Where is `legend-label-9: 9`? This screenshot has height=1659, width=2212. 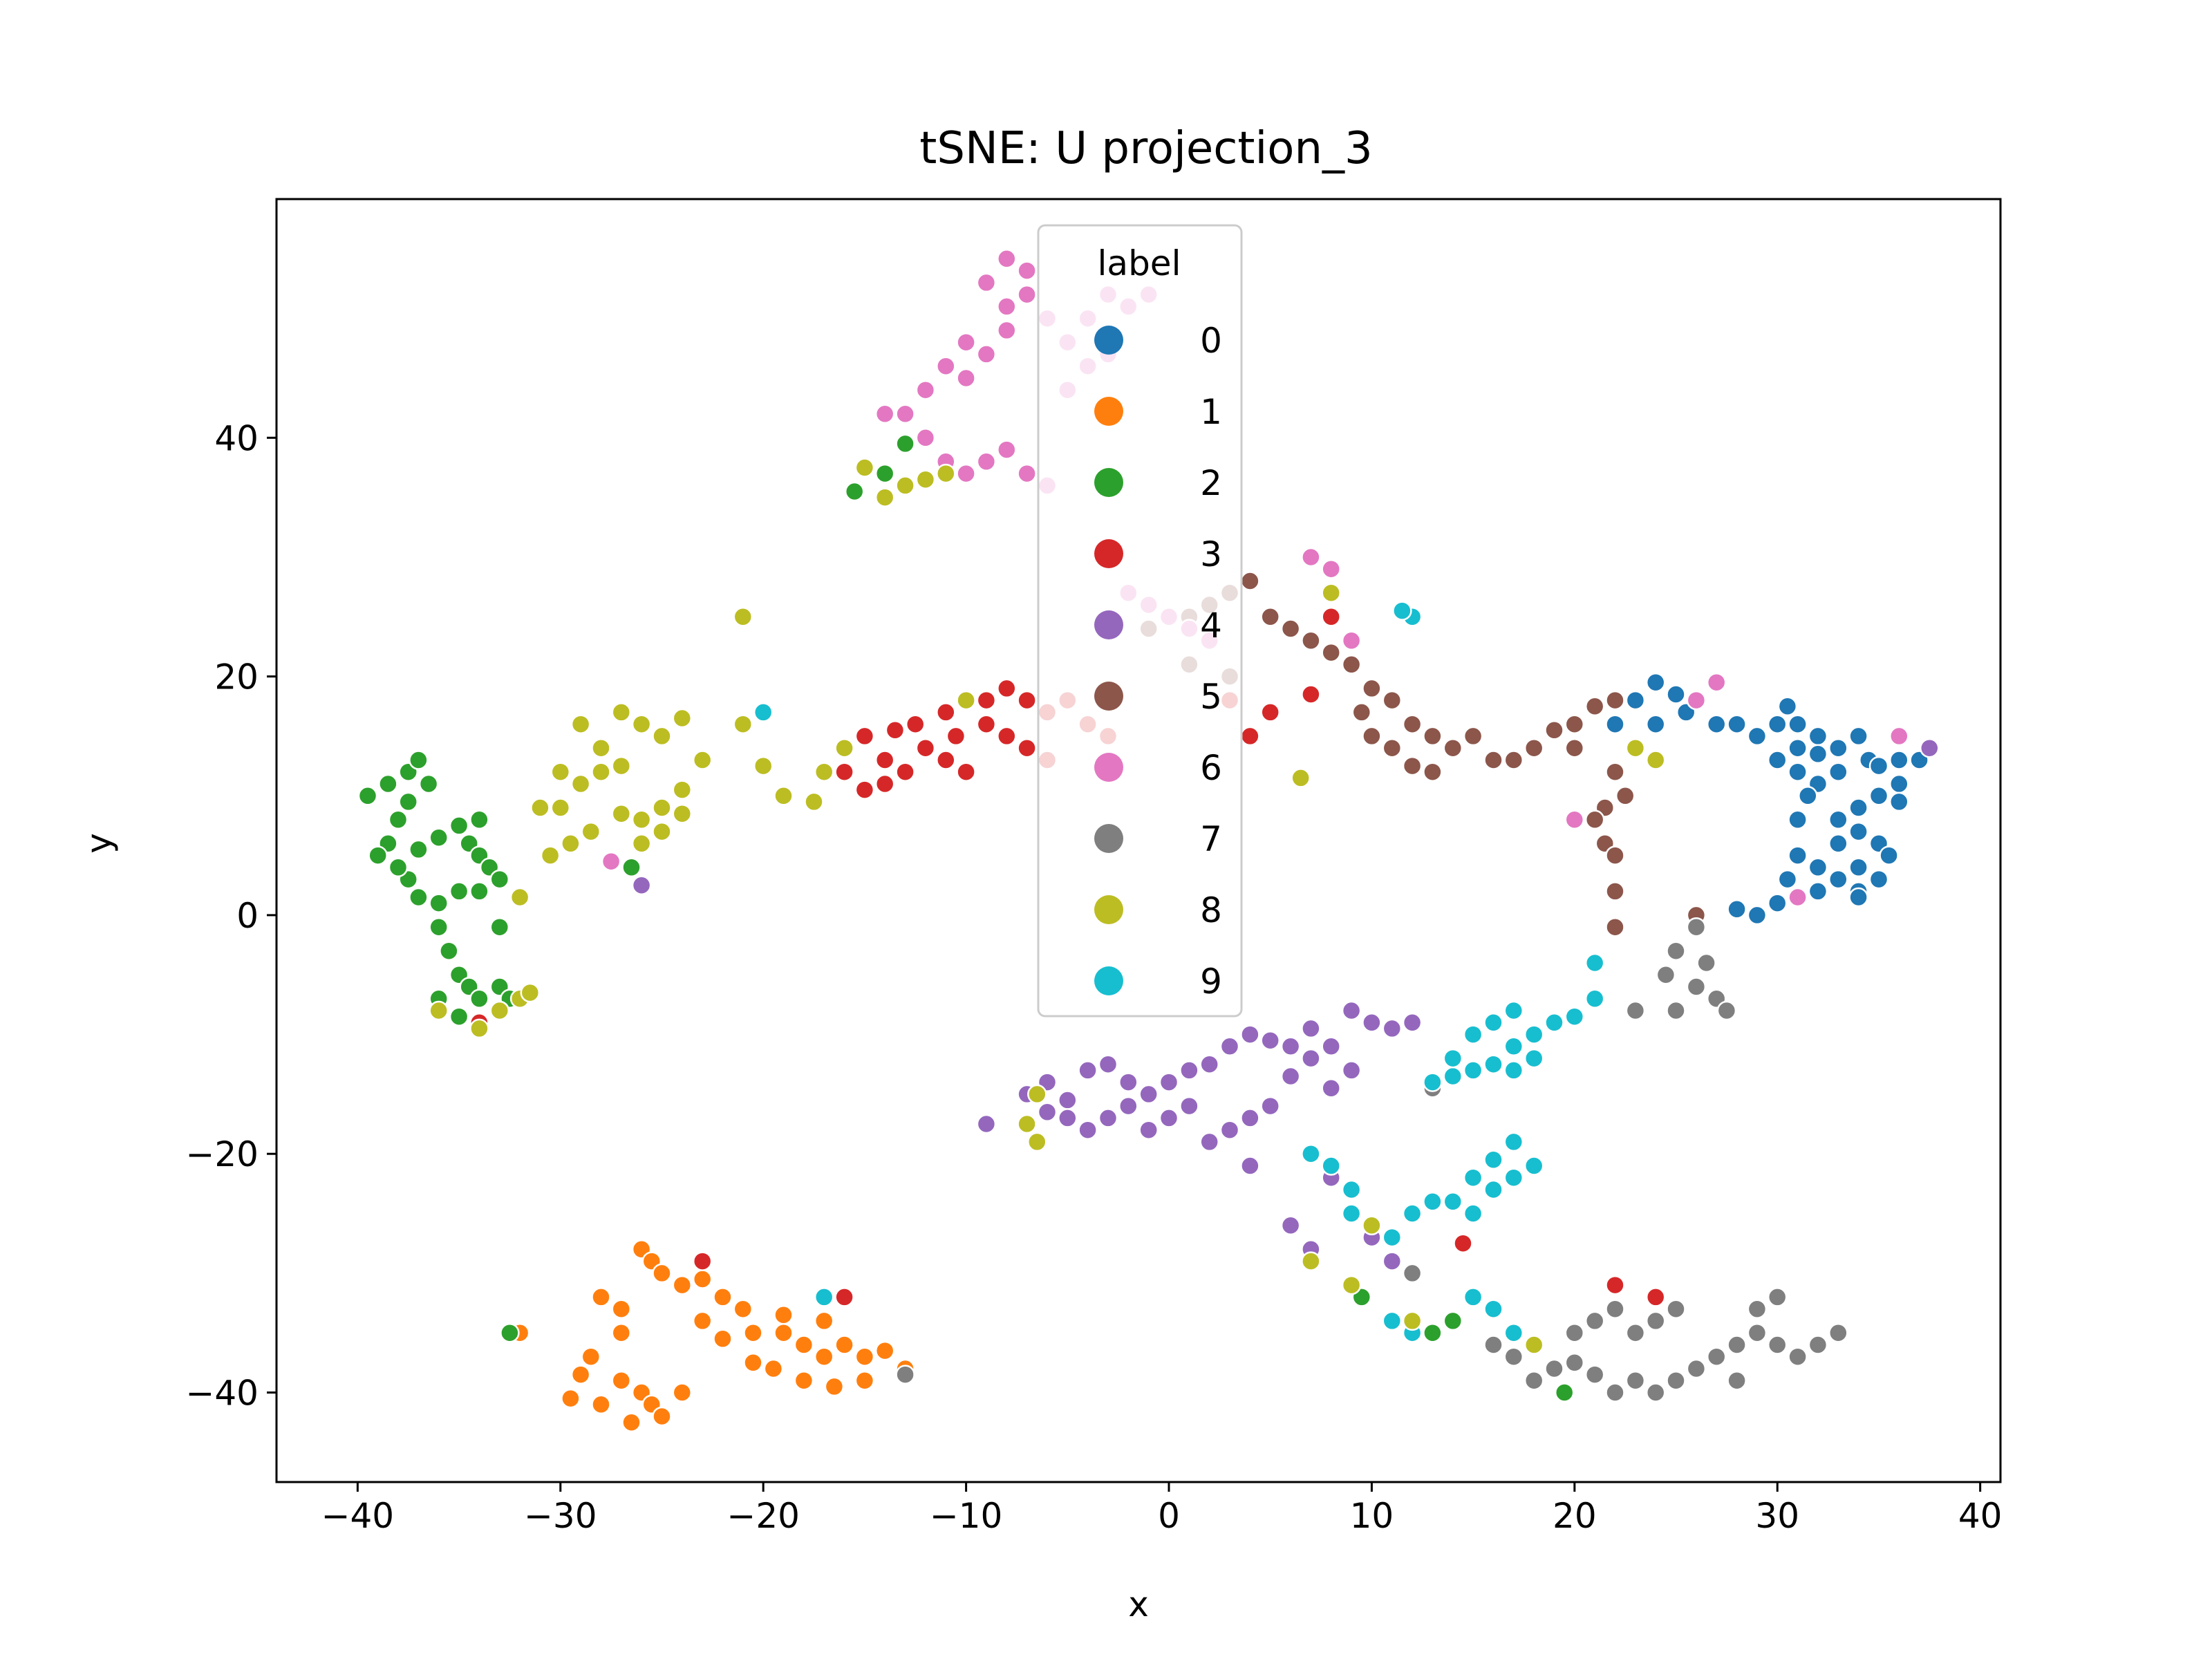 legend-label-9: 9 is located at coordinates (1211, 982).